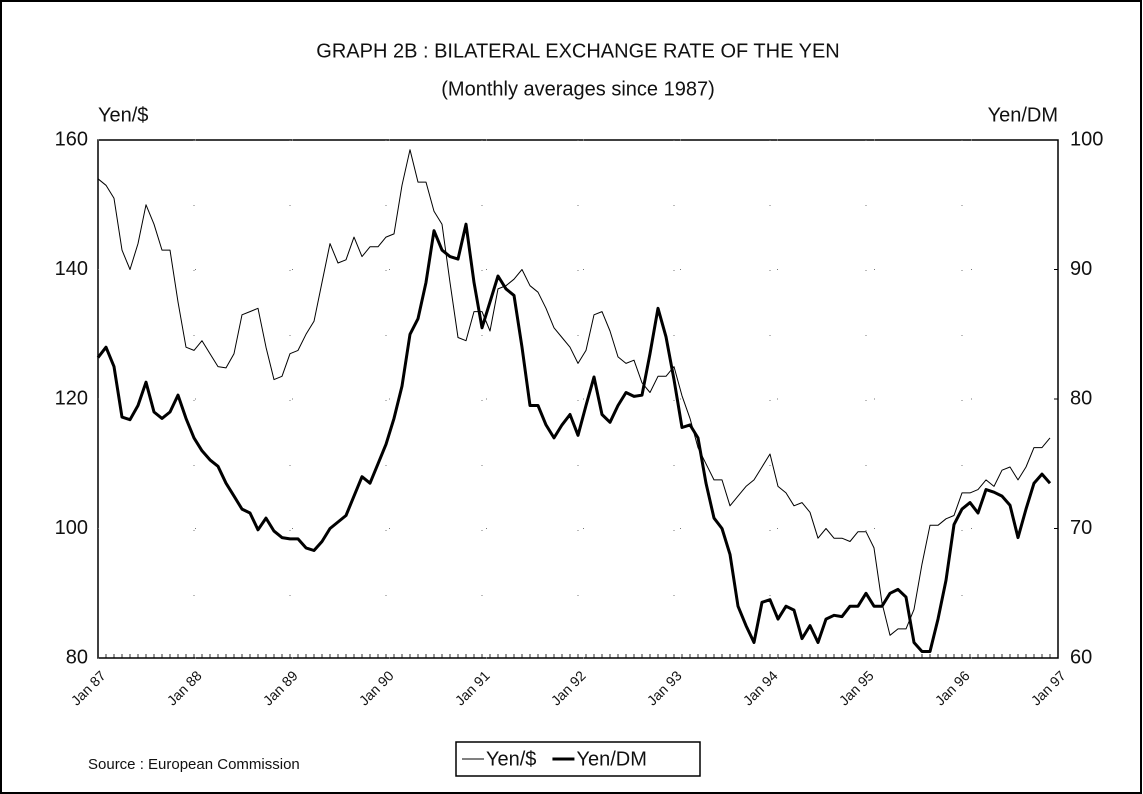  Describe the element at coordinates (568, 687) in the screenshot. I see `x-tick-label: Jan 92` at that location.